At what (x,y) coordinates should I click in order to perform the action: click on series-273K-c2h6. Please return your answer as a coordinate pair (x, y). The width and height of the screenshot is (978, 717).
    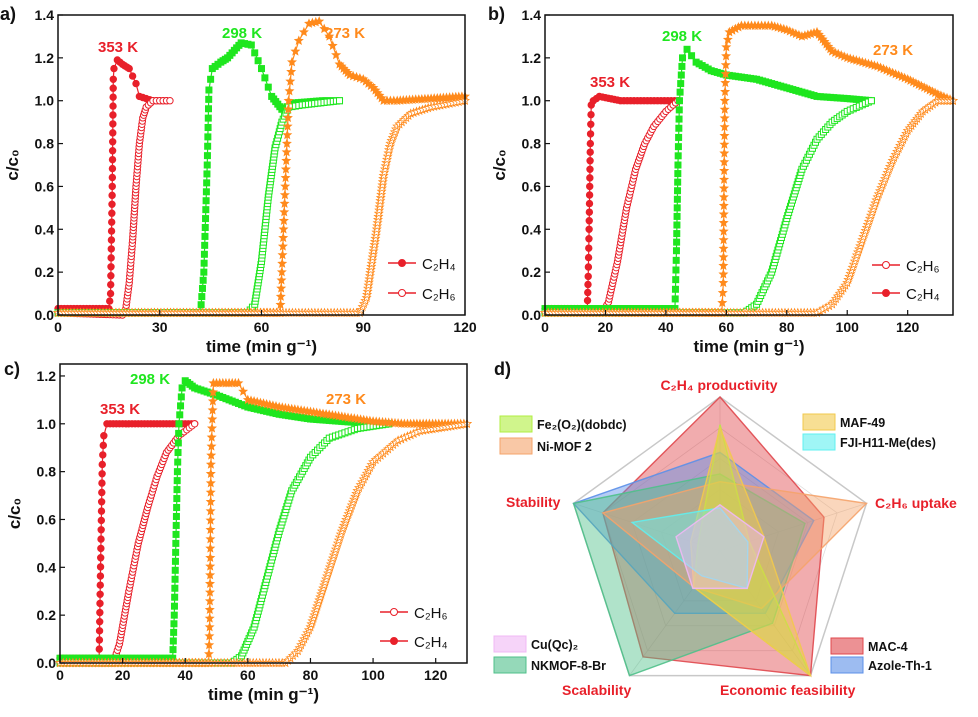
    Looking at the image, I should click on (749, 206).